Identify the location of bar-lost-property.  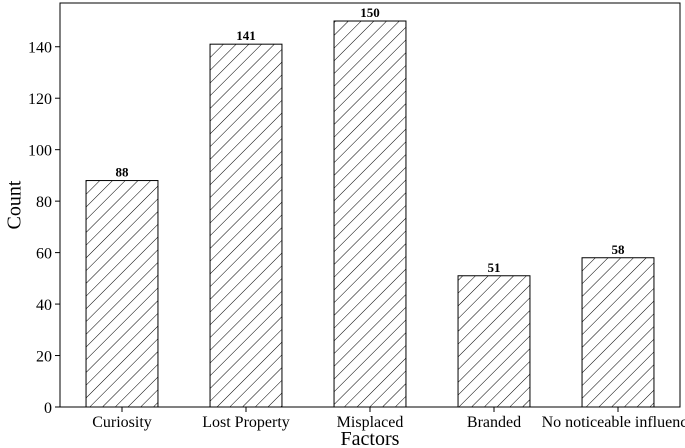
(246, 225).